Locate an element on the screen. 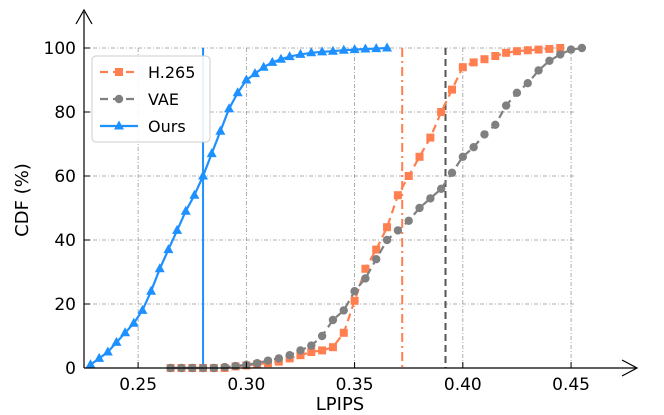 Image resolution: width=664 pixels, height=415 pixels. y-axis-arrow is located at coordinates (84, 16).